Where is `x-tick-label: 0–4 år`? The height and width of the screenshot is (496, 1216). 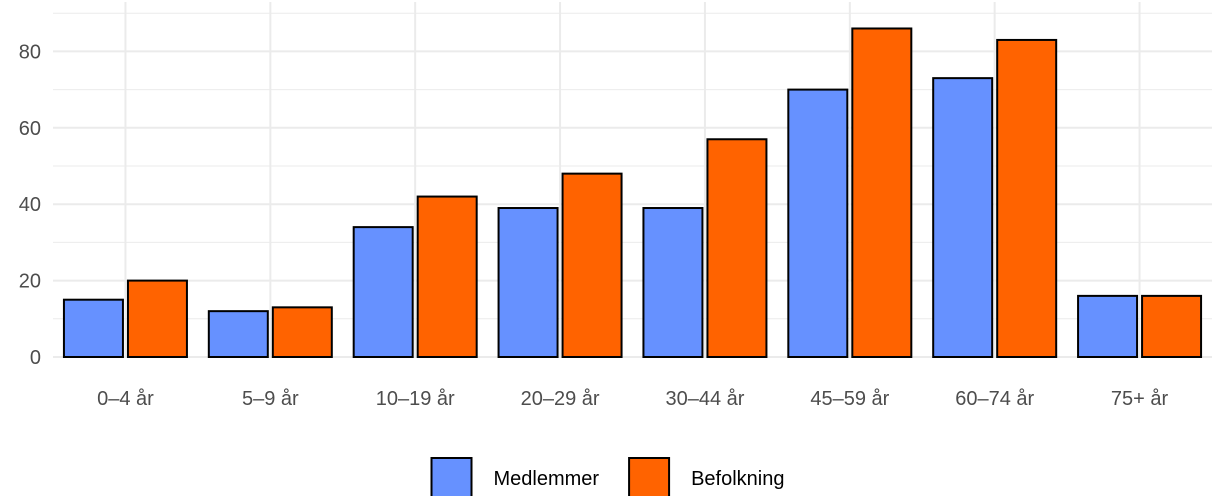
x-tick-label: 0–4 år is located at coordinates (125, 399).